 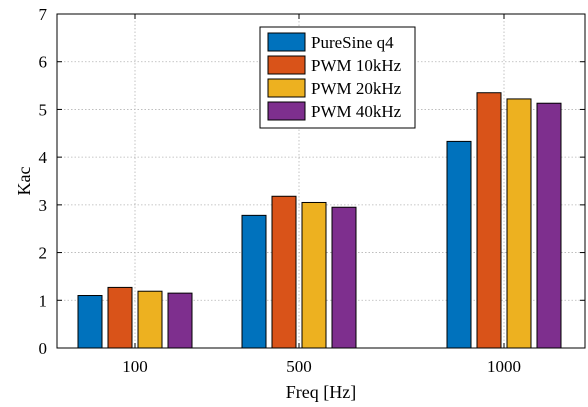 I want to click on legend-label: PWM 20kHz, so click(x=356, y=88).